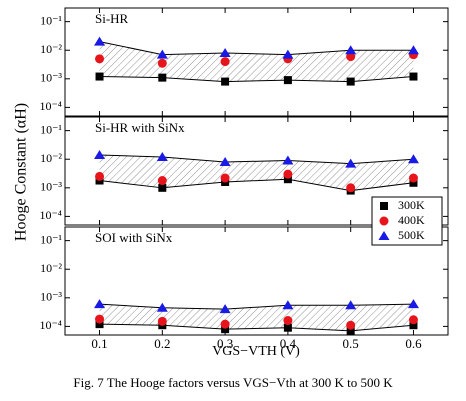 The height and width of the screenshot is (401, 466). I want to click on panel-title: Si-HR with SiNx, so click(140, 127).